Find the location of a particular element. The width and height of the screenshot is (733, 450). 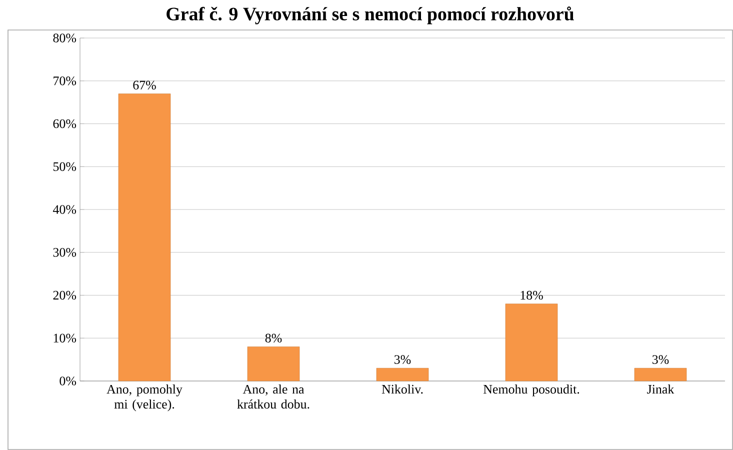

y-tick-label: 20% is located at coordinates (64, 295).